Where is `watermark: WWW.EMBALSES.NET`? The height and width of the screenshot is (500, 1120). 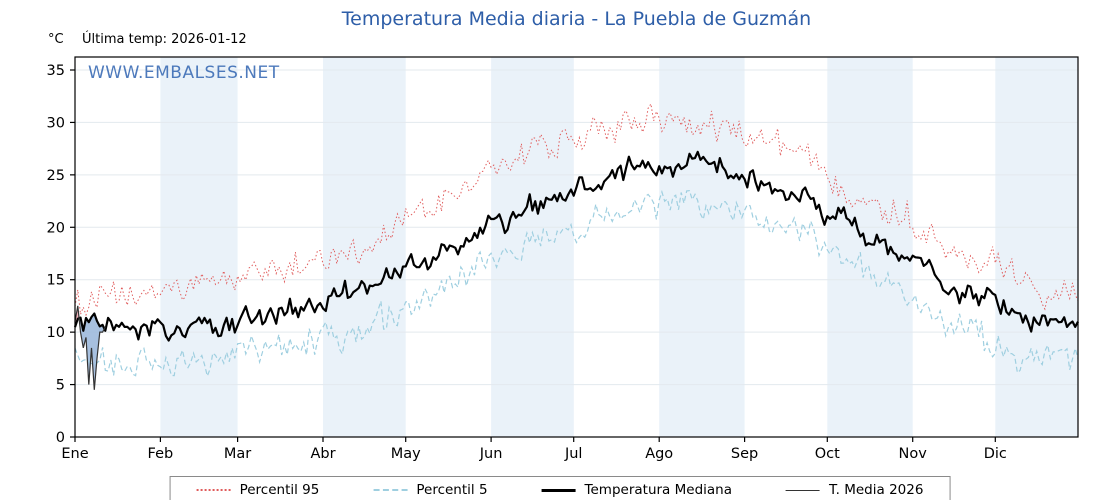 watermark: WWW.EMBALSES.NET is located at coordinates (184, 73).